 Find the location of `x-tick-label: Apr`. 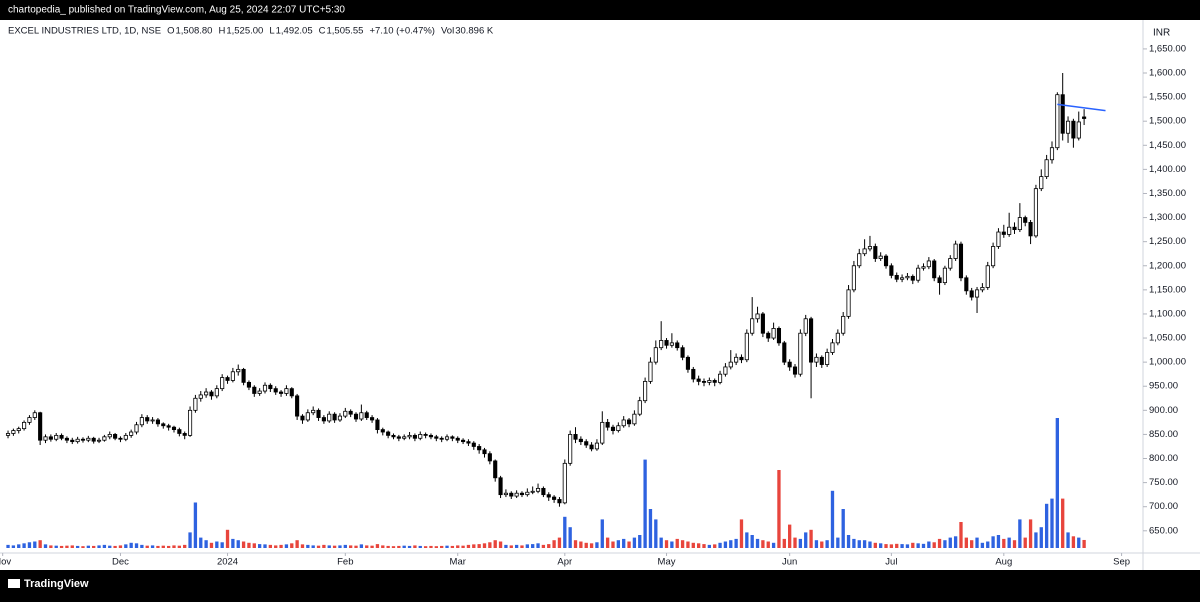

x-tick-label: Apr is located at coordinates (564, 562).